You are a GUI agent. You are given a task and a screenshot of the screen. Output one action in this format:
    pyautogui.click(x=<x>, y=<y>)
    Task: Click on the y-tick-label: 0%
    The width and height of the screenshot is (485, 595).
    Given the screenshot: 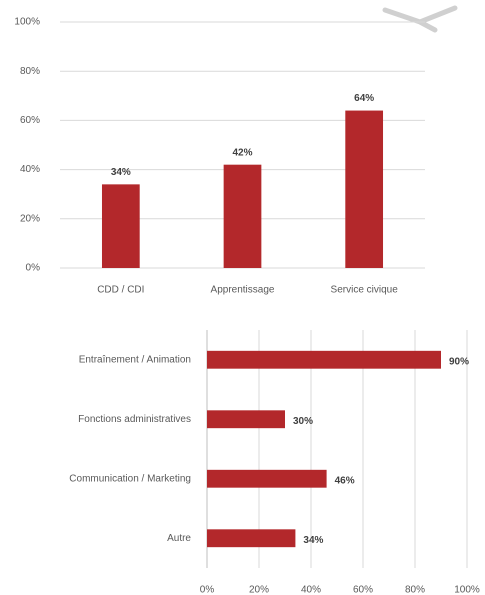 What is the action you would take?
    pyautogui.click(x=33, y=268)
    